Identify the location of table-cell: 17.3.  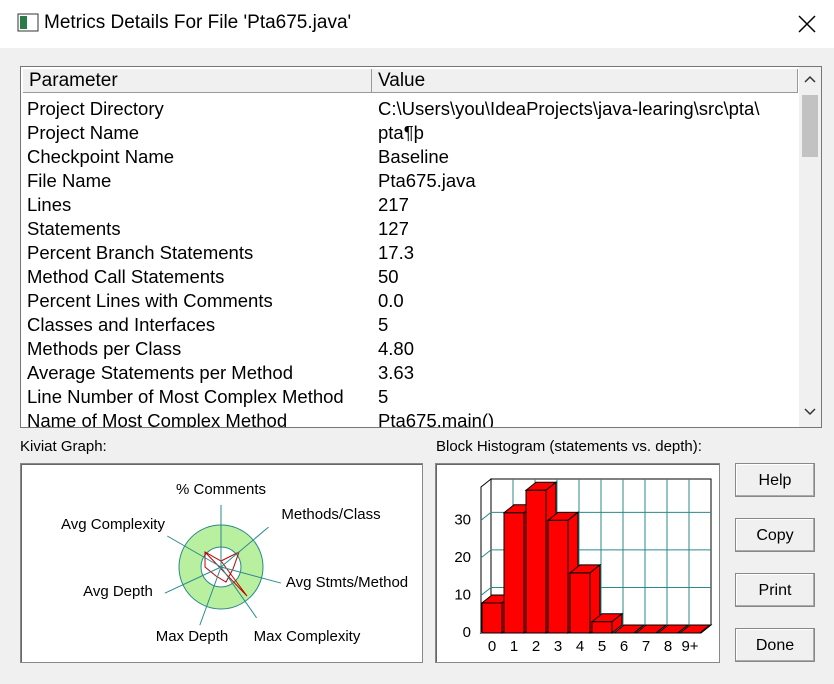
(396, 252).